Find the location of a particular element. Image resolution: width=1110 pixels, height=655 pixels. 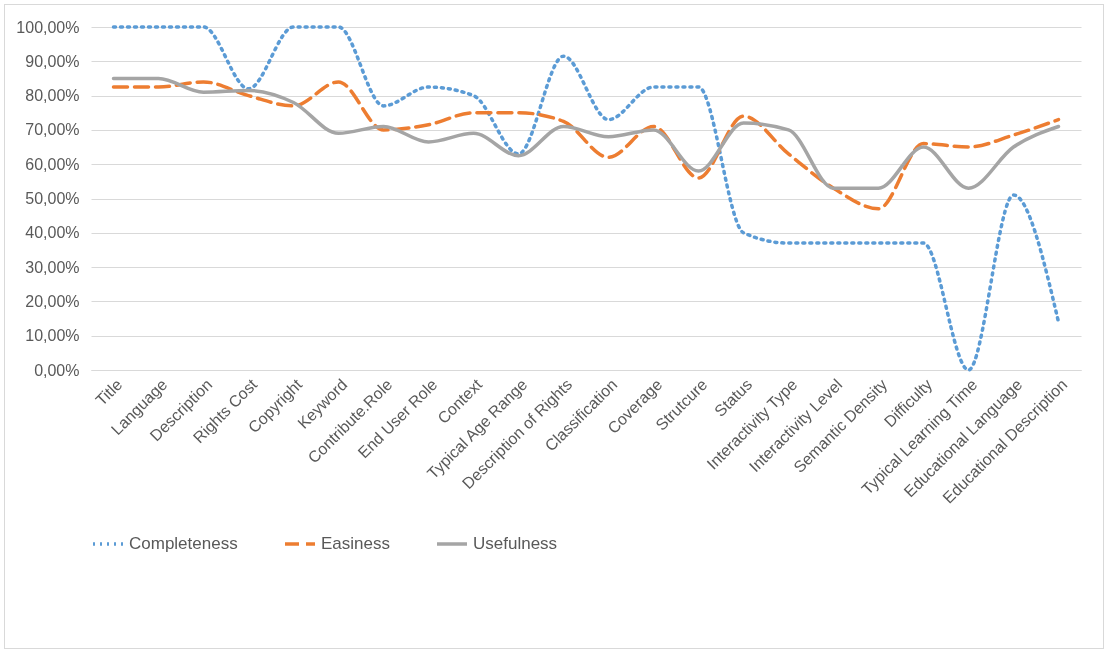

y-tick-label: 90,00% is located at coordinates (52, 61).